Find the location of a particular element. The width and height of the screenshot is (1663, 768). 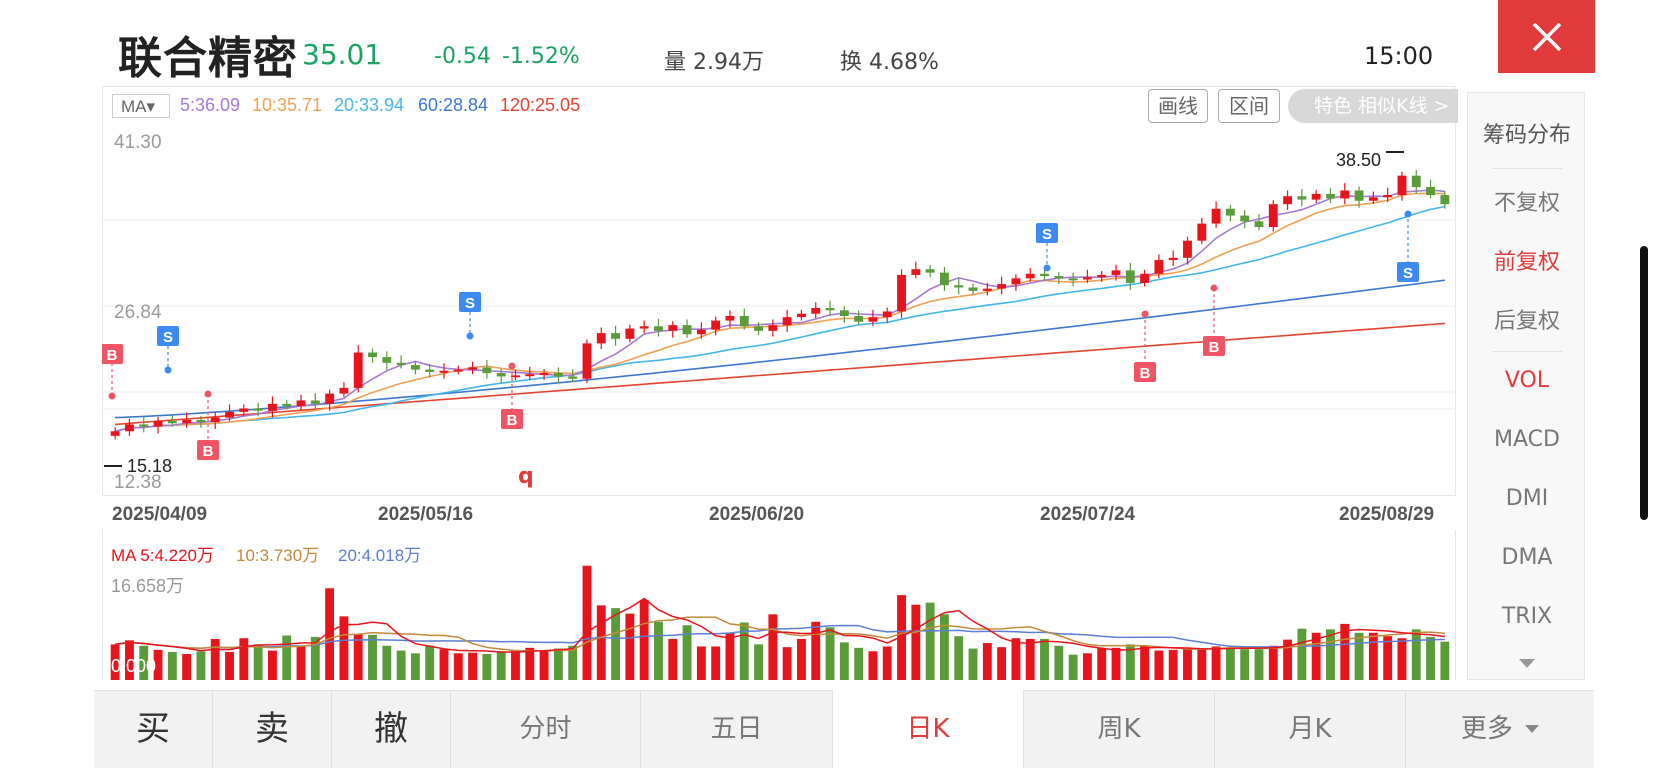

date-label: 2025/04/09 is located at coordinates (160, 514).